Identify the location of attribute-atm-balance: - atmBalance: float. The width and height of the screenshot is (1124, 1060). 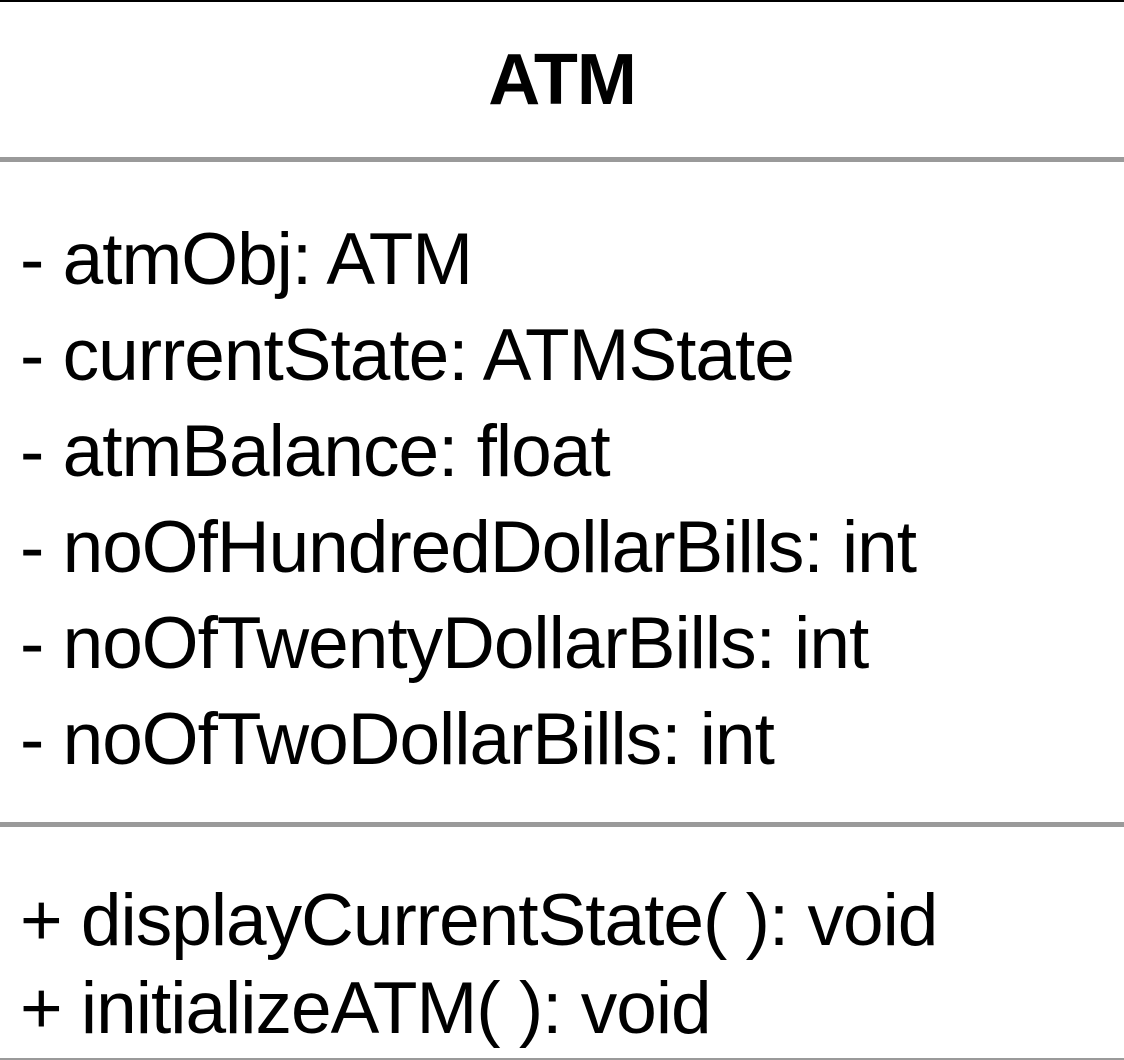
(315, 451).